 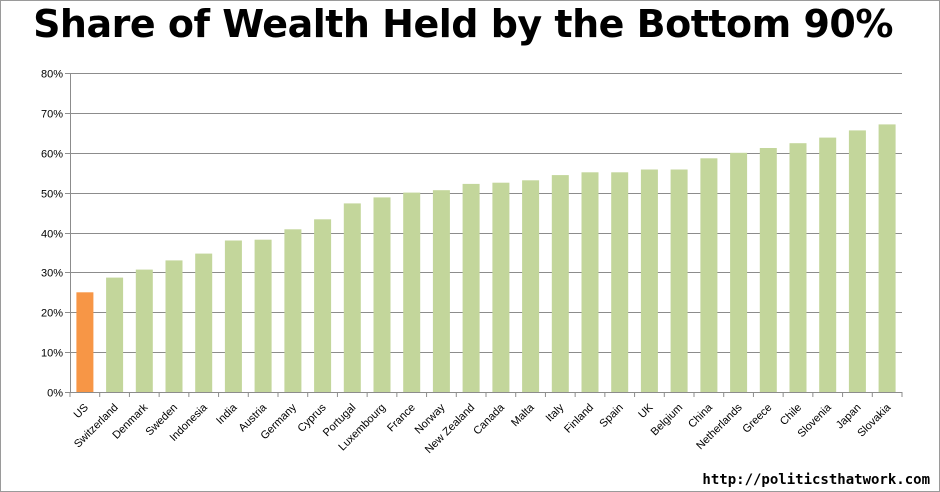 What do you see at coordinates (174, 326) in the screenshot?
I see `bar-sweden` at bounding box center [174, 326].